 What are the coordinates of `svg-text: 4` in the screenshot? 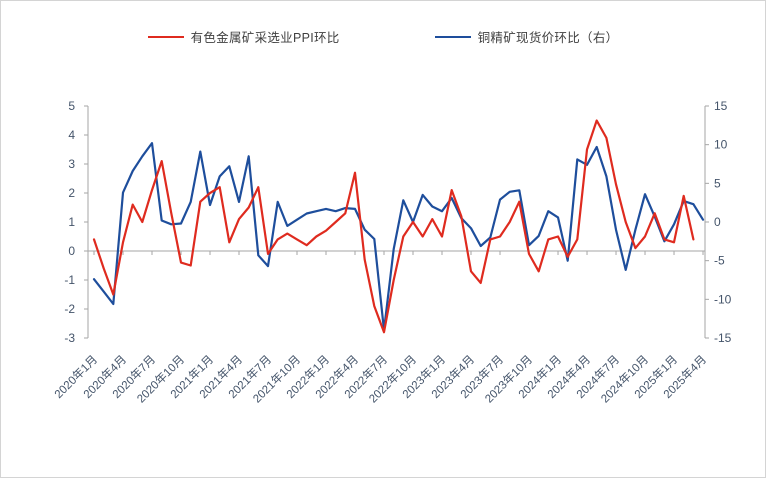 It's located at (71, 135).